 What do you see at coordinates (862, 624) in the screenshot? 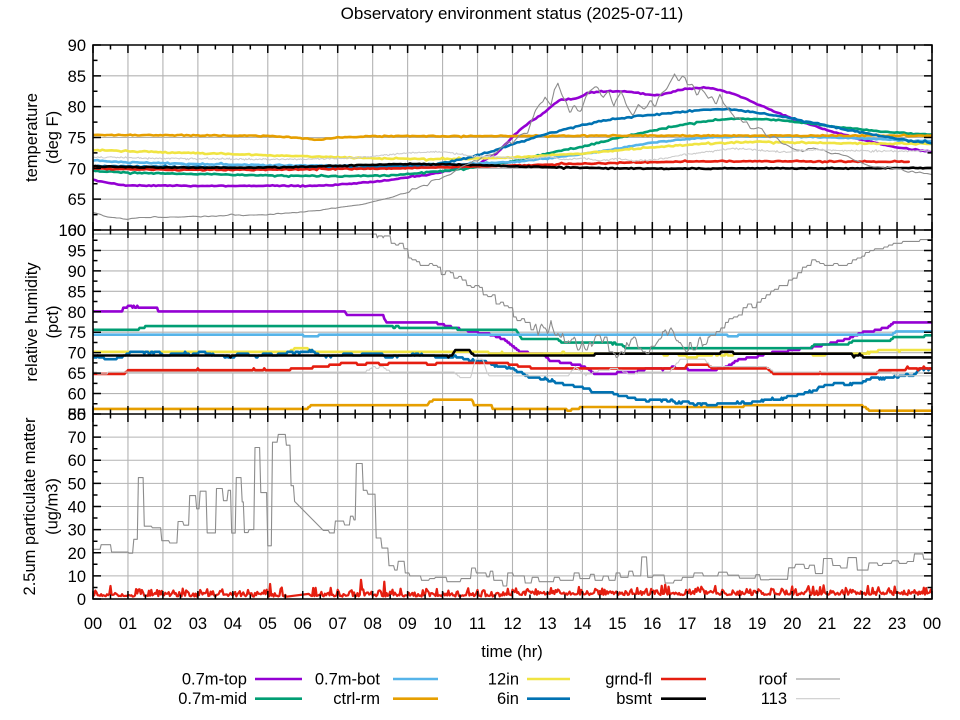
I see `svg-text: 22` at bounding box center [862, 624].